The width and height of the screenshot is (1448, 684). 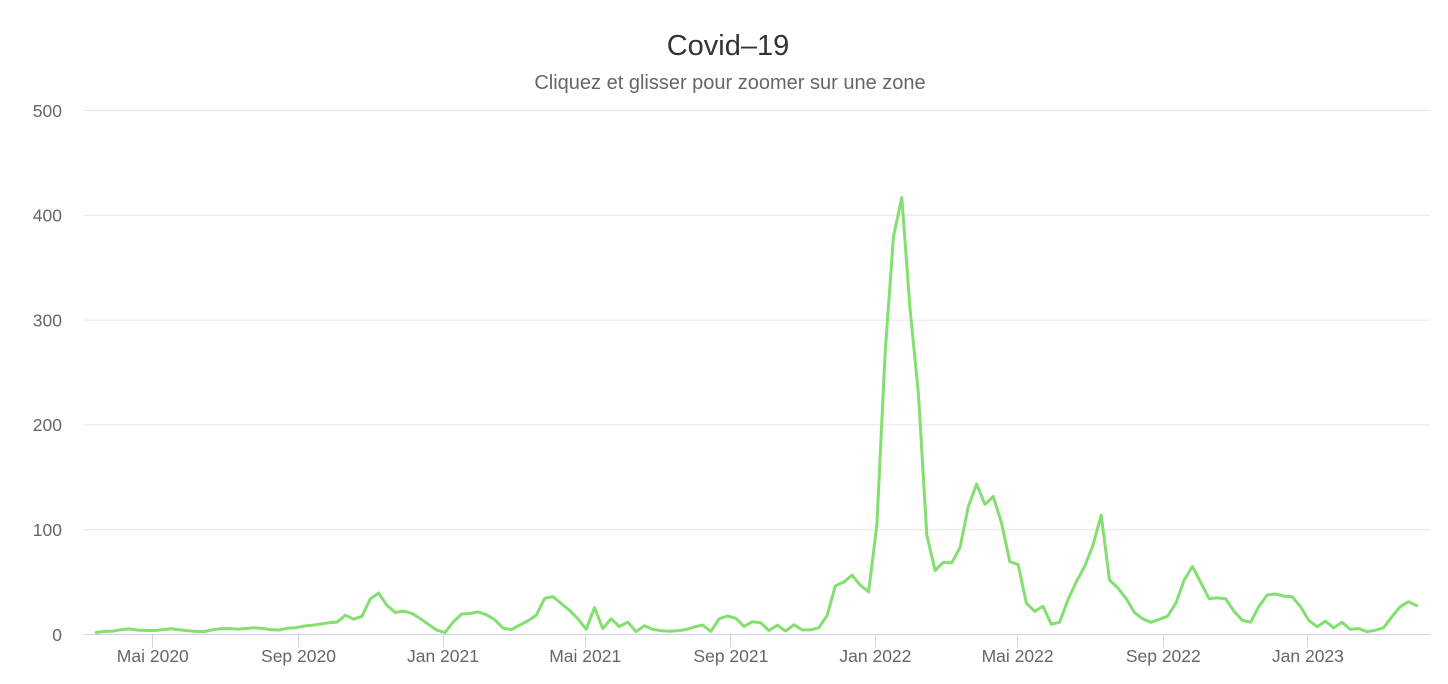 I want to click on svg-text: Sep 2022, so click(x=1163, y=656).